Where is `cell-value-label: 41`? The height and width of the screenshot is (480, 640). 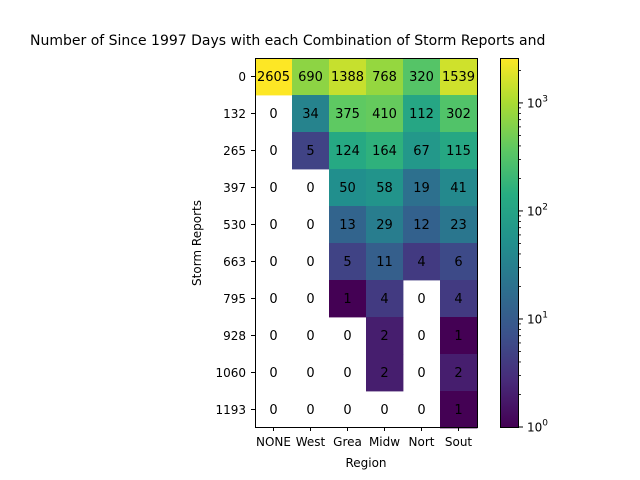 cell-value-label: 41 is located at coordinates (458, 188).